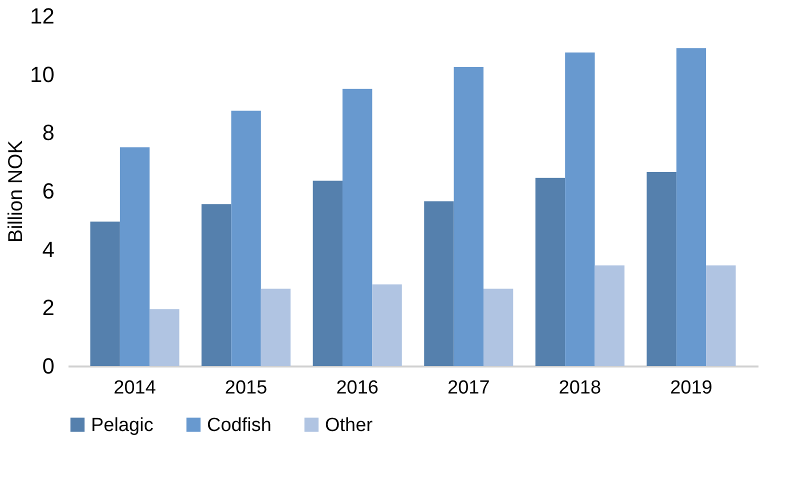 This screenshot has width=798, height=483. What do you see at coordinates (239, 425) in the screenshot?
I see `legend-label: Codfish` at bounding box center [239, 425].